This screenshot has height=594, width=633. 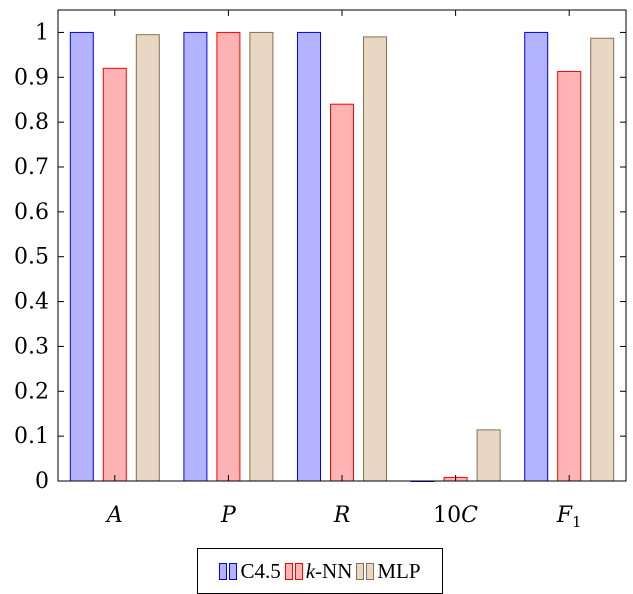 I want to click on legend-swatch-mlp, so click(x=365, y=571).